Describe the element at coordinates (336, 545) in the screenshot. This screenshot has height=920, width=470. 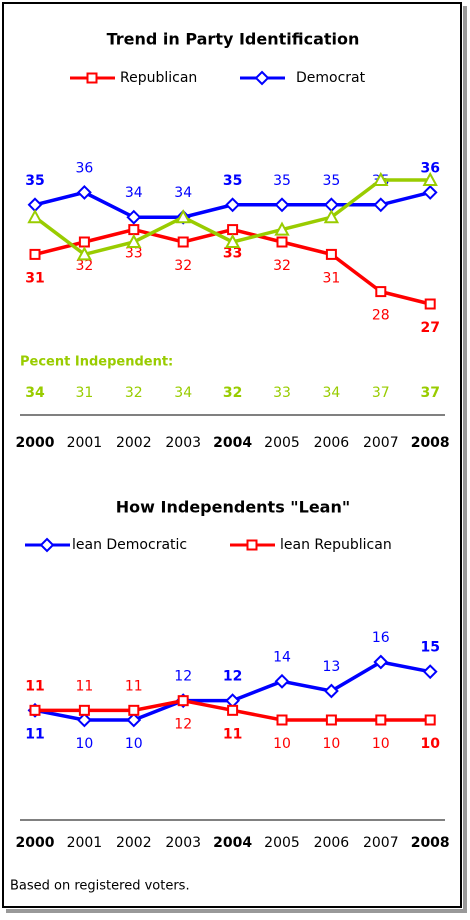
I see `legend-label: lean Republican` at that location.